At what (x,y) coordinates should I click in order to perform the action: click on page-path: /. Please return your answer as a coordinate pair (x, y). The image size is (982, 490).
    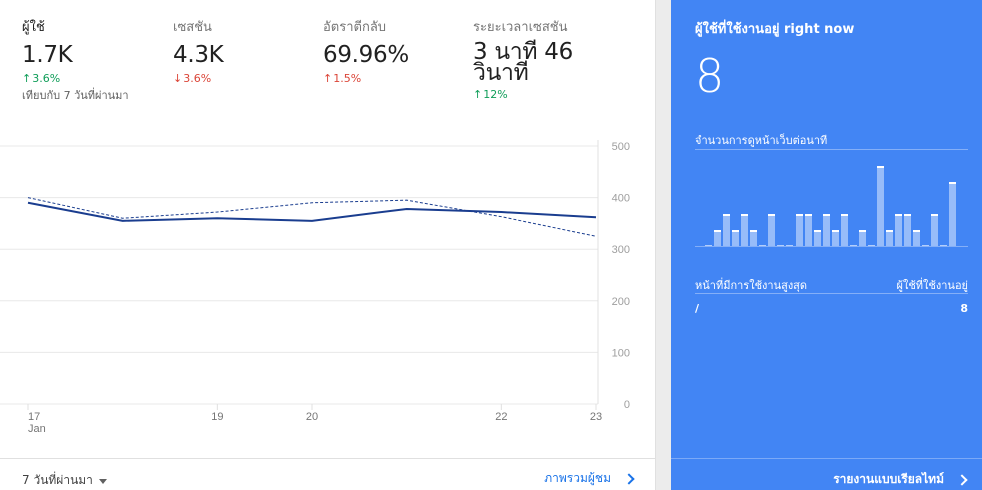
    Looking at the image, I should click on (697, 308).